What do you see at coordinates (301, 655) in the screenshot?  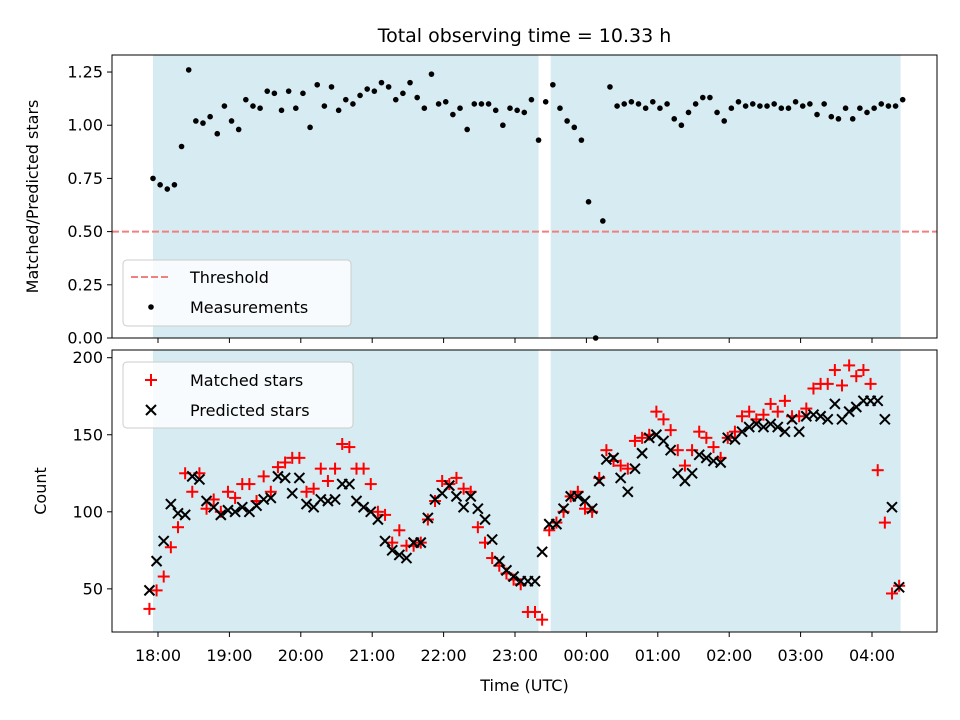 I see `bottom-x-tick-label: 20:00` at bounding box center [301, 655].